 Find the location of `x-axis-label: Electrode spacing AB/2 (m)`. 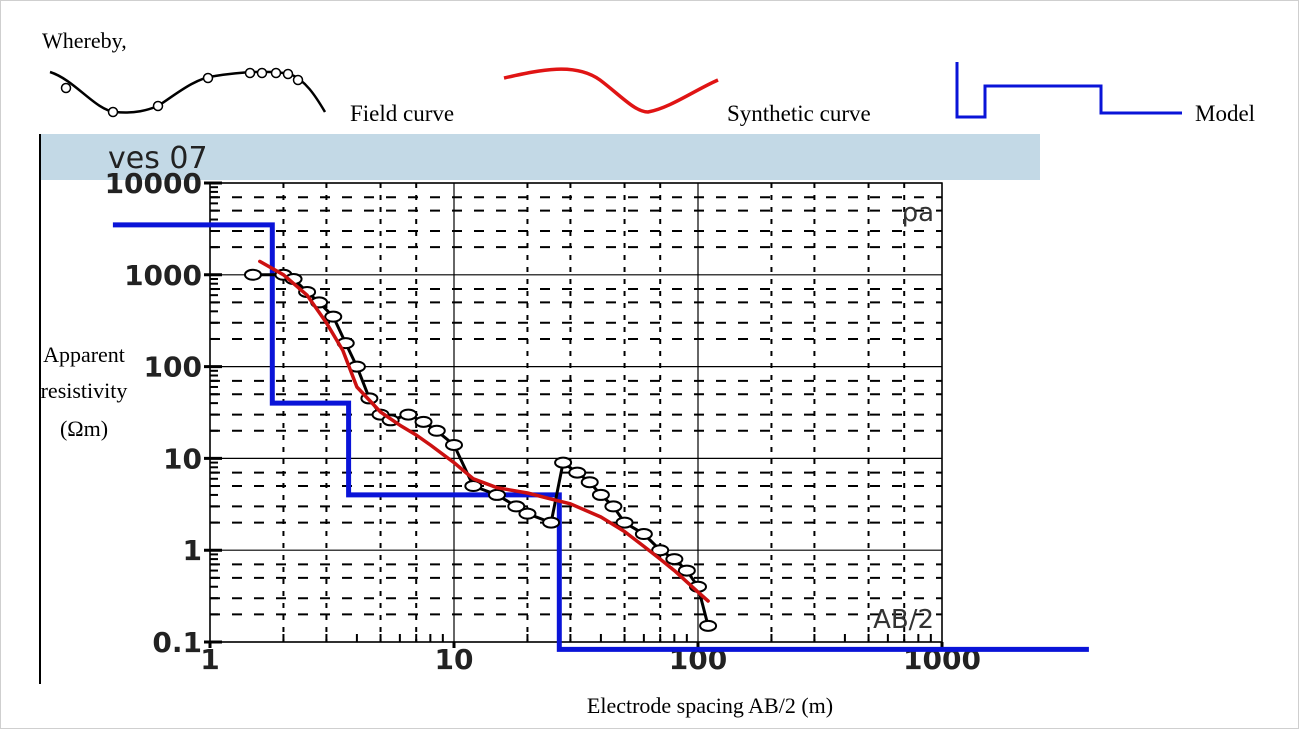

x-axis-label: Electrode spacing AB/2 (m) is located at coordinates (710, 705).